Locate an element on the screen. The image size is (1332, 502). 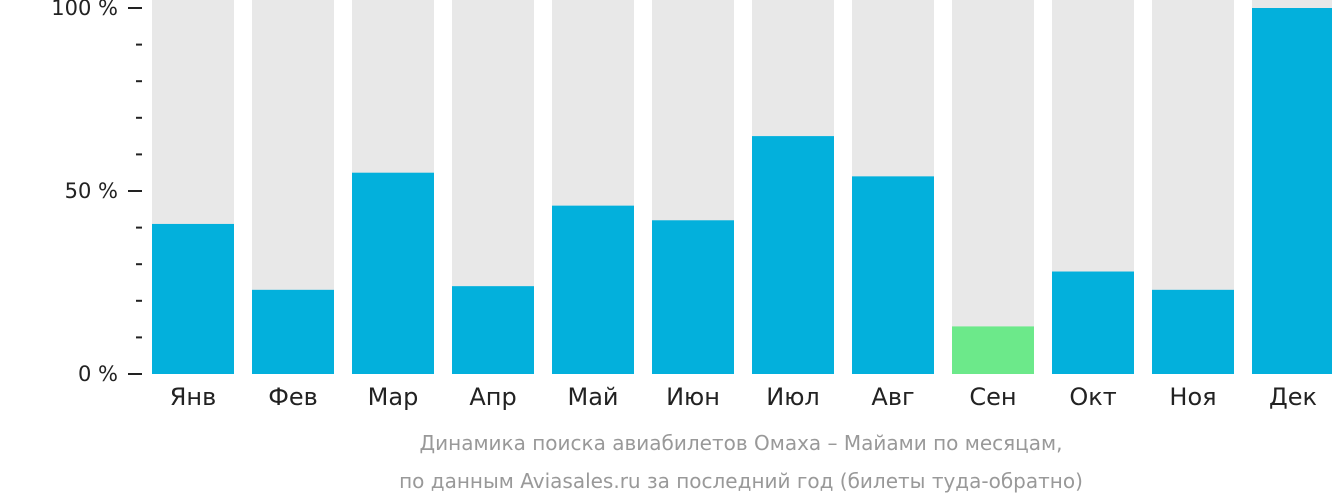
x-tick-label: Окт is located at coordinates (1092, 397).